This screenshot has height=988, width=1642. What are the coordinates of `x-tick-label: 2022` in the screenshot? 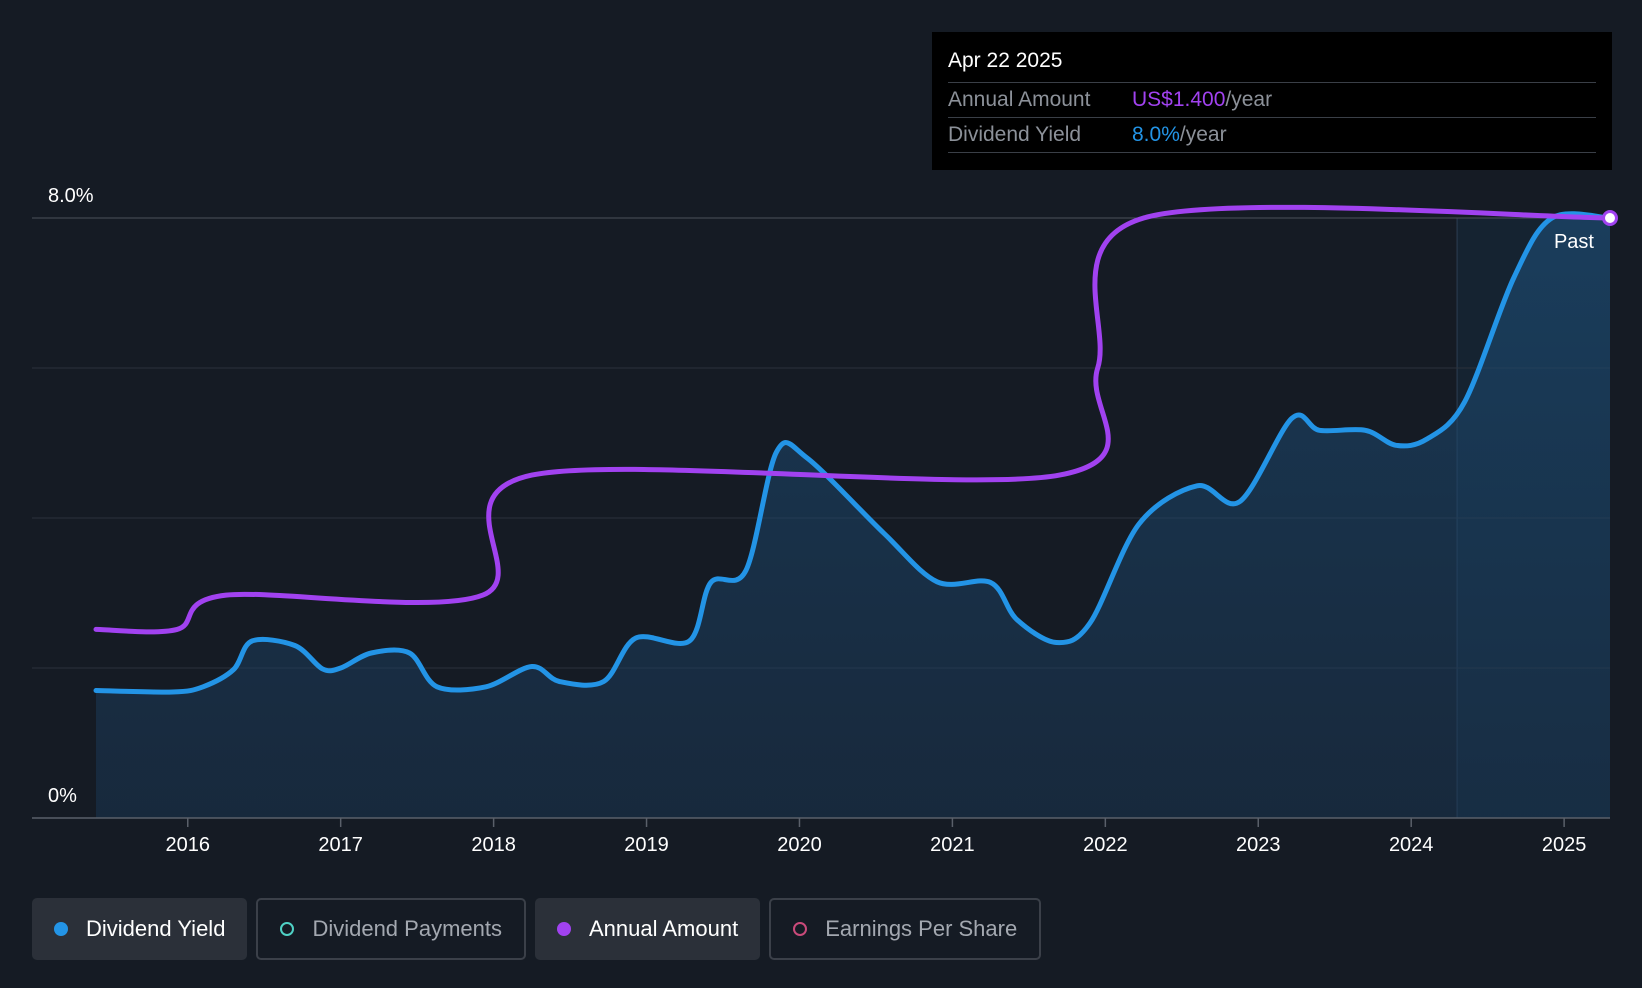 It's located at (1105, 845).